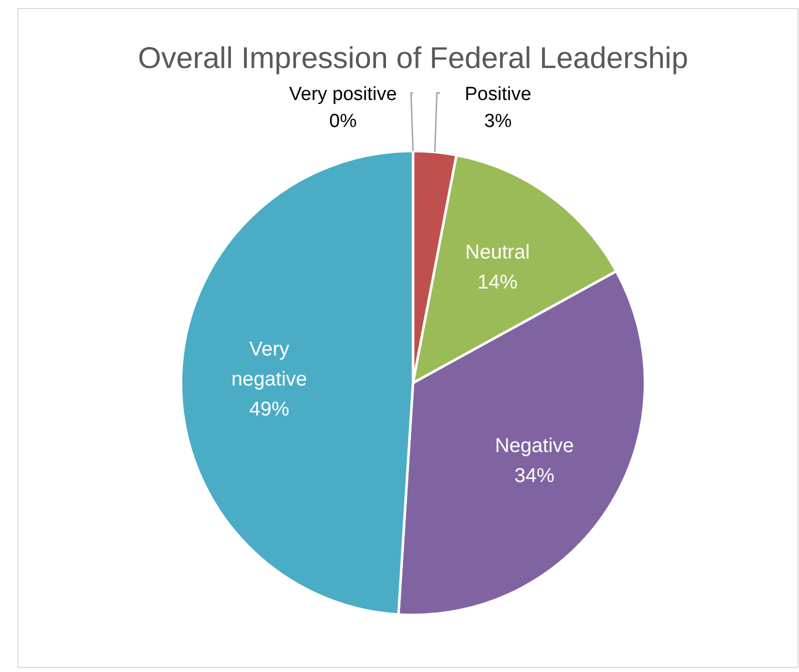 This screenshot has height=672, width=799. I want to click on data-label: 49%, so click(269, 409).